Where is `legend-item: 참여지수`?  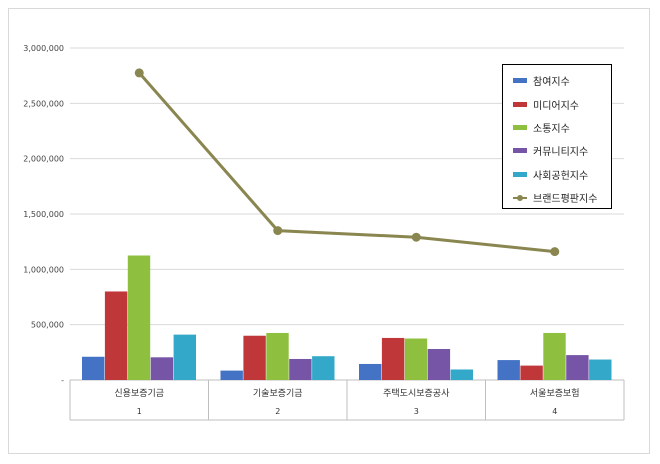 legend-item: 참여지수 is located at coordinates (557, 80).